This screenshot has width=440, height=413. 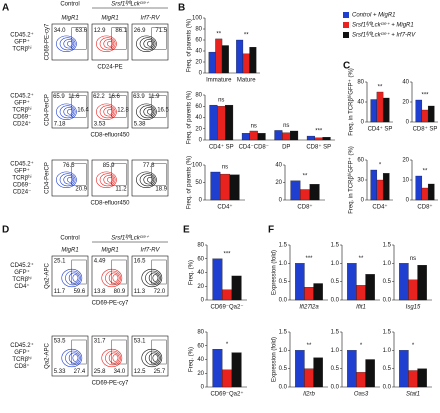 What do you see at coordinates (99, 97) in the screenshot?
I see `gate-percent: 62.2` at bounding box center [99, 97].